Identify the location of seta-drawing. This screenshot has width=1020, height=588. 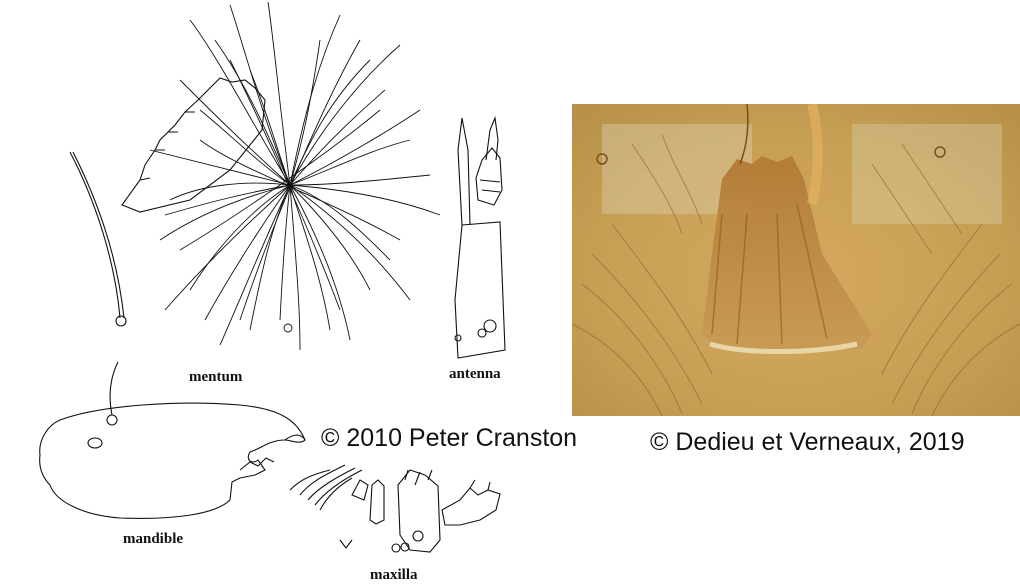
(98, 239).